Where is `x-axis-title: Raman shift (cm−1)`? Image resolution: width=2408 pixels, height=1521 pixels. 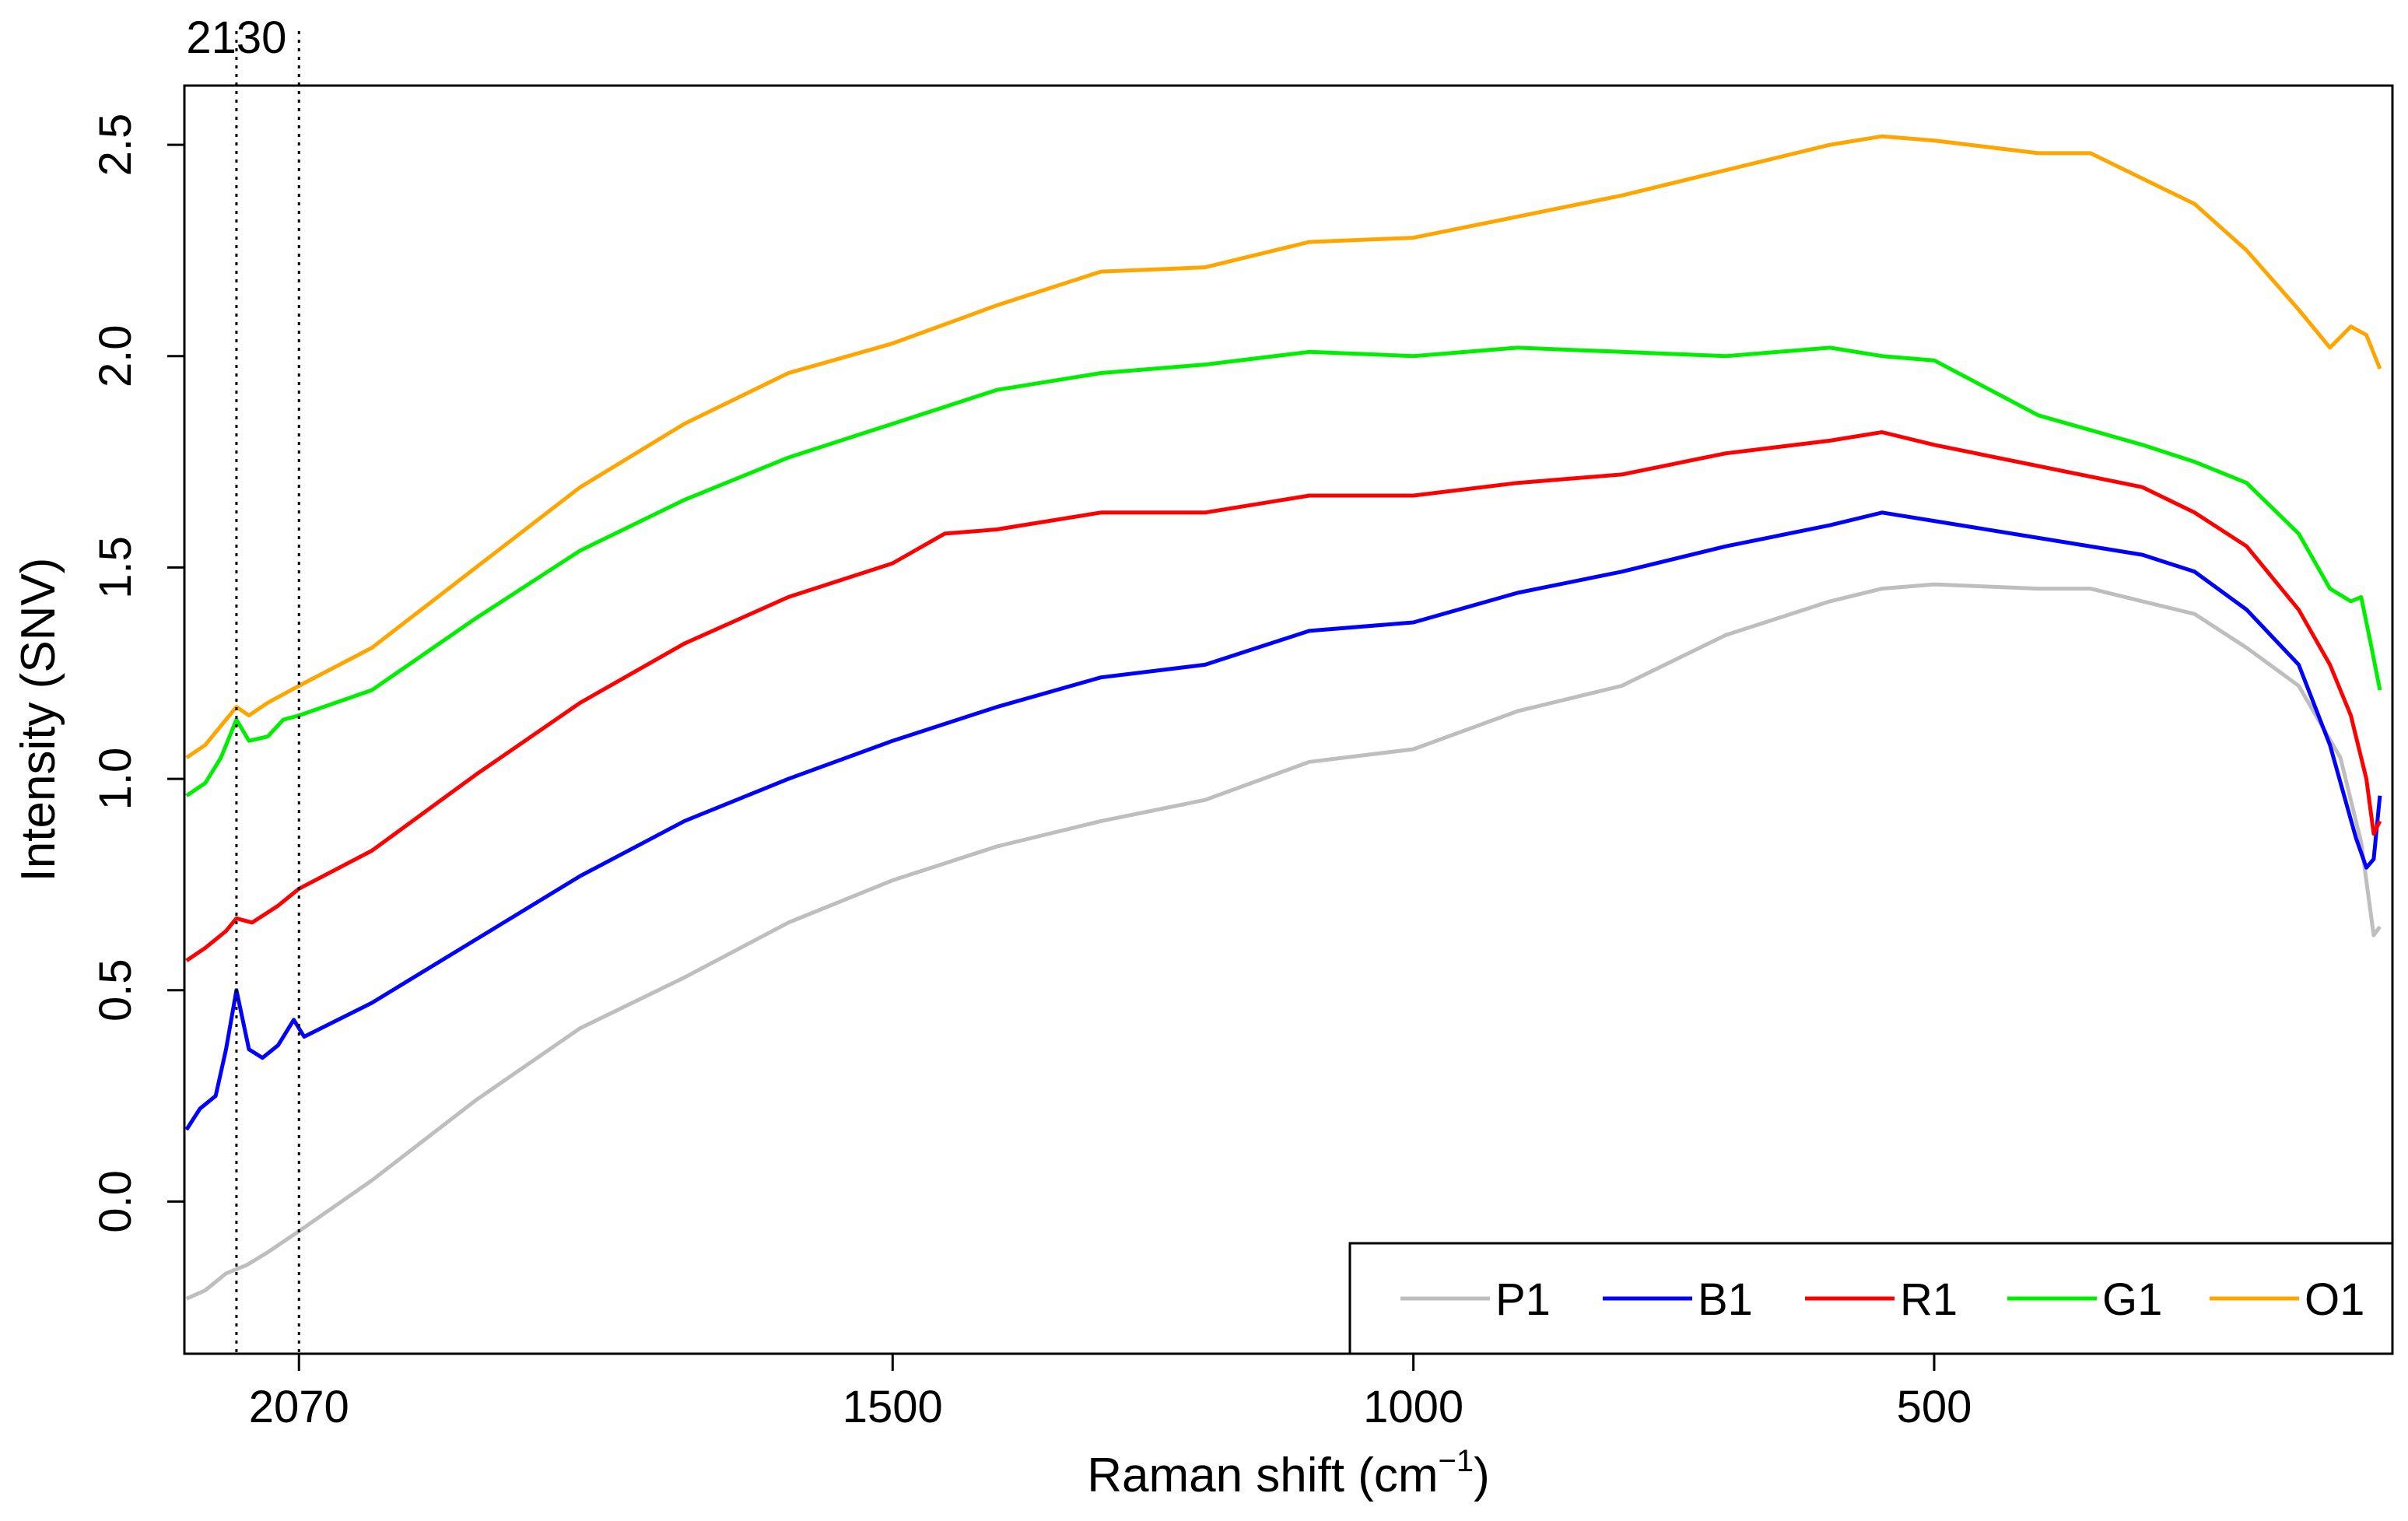 x-axis-title: Raman shift (cm−1) is located at coordinates (1288, 1473).